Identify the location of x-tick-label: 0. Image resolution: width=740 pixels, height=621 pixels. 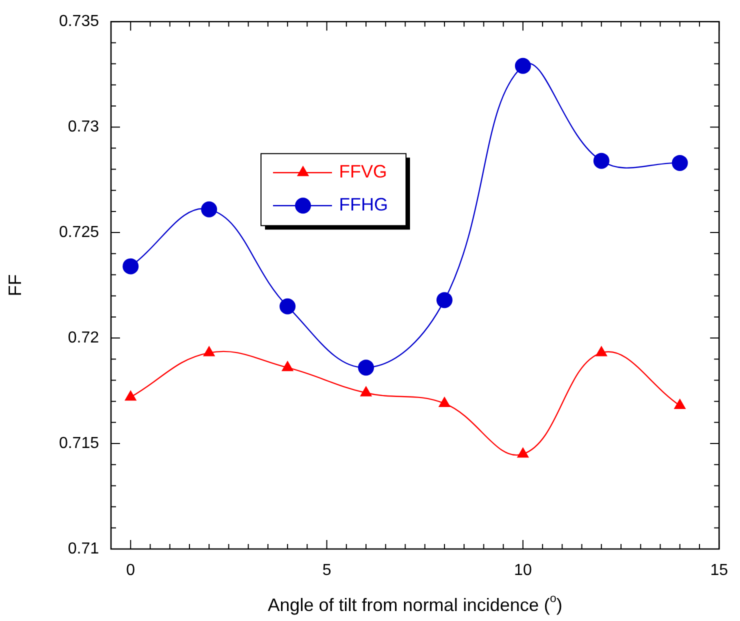
(131, 571).